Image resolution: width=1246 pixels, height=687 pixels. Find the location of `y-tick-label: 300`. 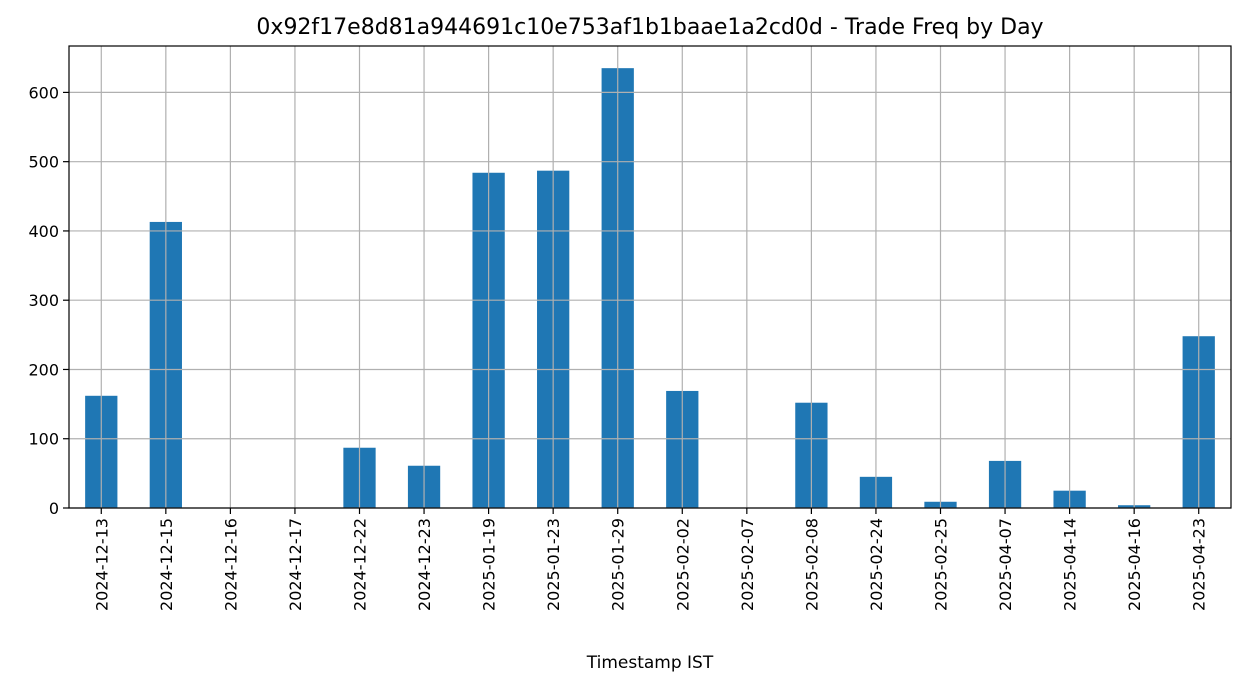

y-tick-label: 300 is located at coordinates (43, 300).